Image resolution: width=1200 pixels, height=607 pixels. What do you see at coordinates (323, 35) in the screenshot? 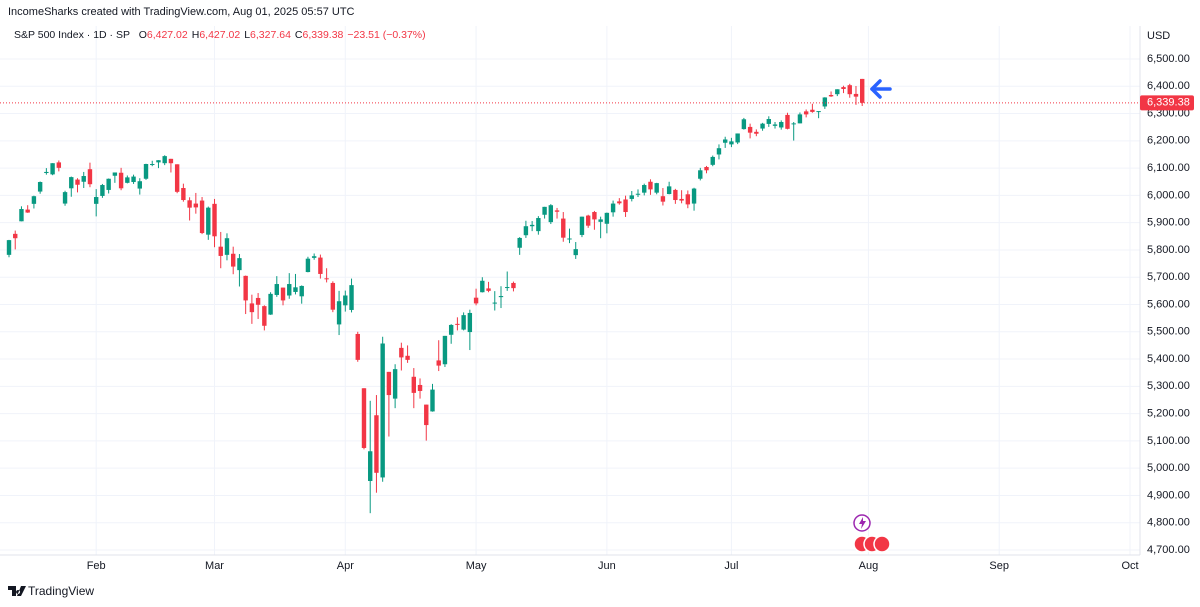
I see `ohlc-value: 6,339.38` at bounding box center [323, 35].